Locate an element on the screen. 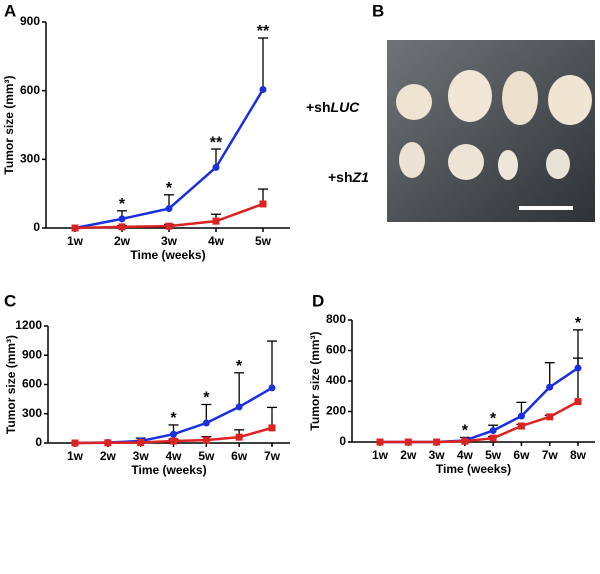 Image resolution: width=600 pixels, height=574 pixels. x-tick-label: 8w is located at coordinates (578, 455).